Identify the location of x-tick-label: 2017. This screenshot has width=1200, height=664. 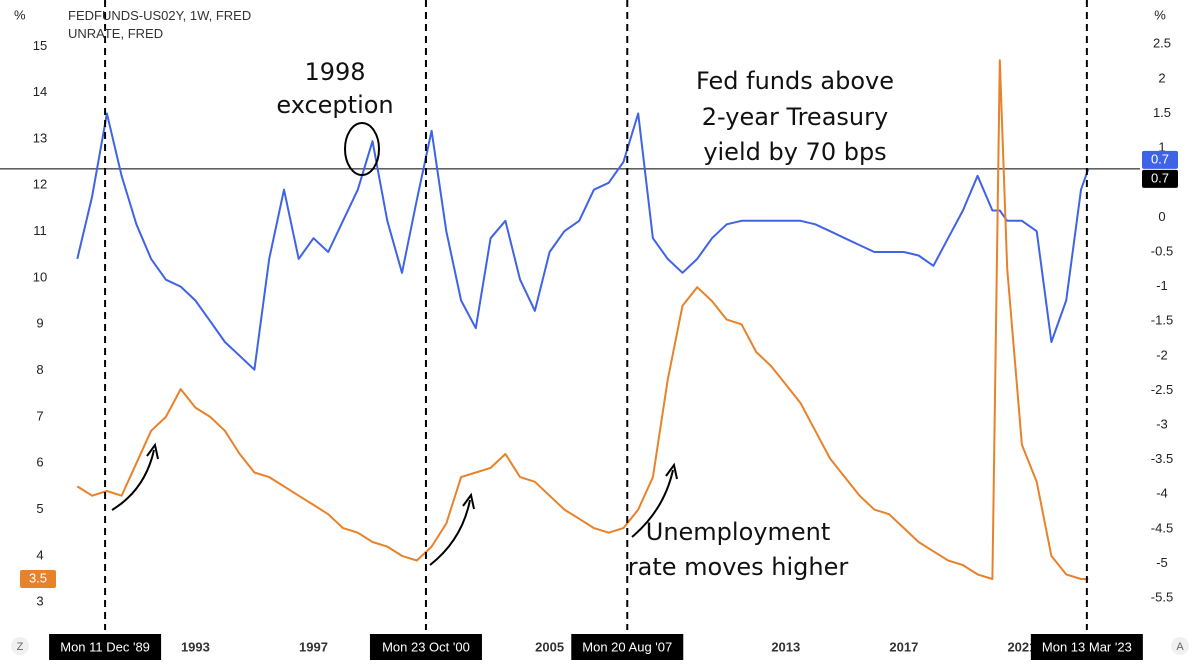
(903, 646).